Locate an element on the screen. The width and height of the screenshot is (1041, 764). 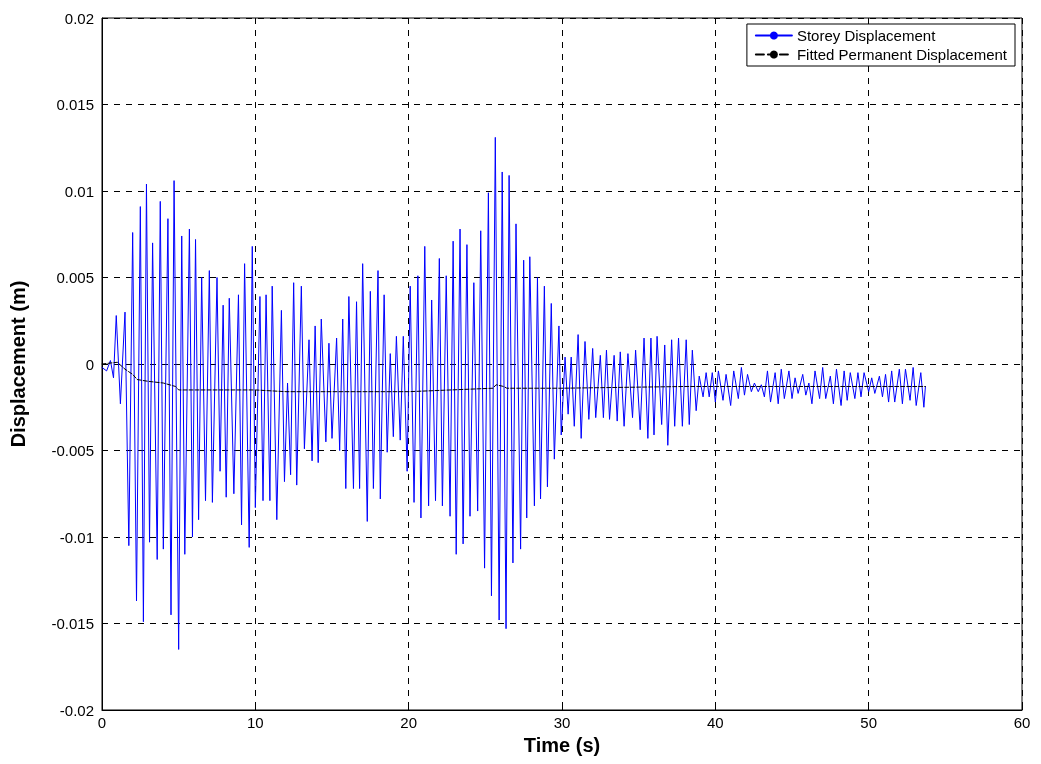
y-tick-label: 0.02 is located at coordinates (79, 18).